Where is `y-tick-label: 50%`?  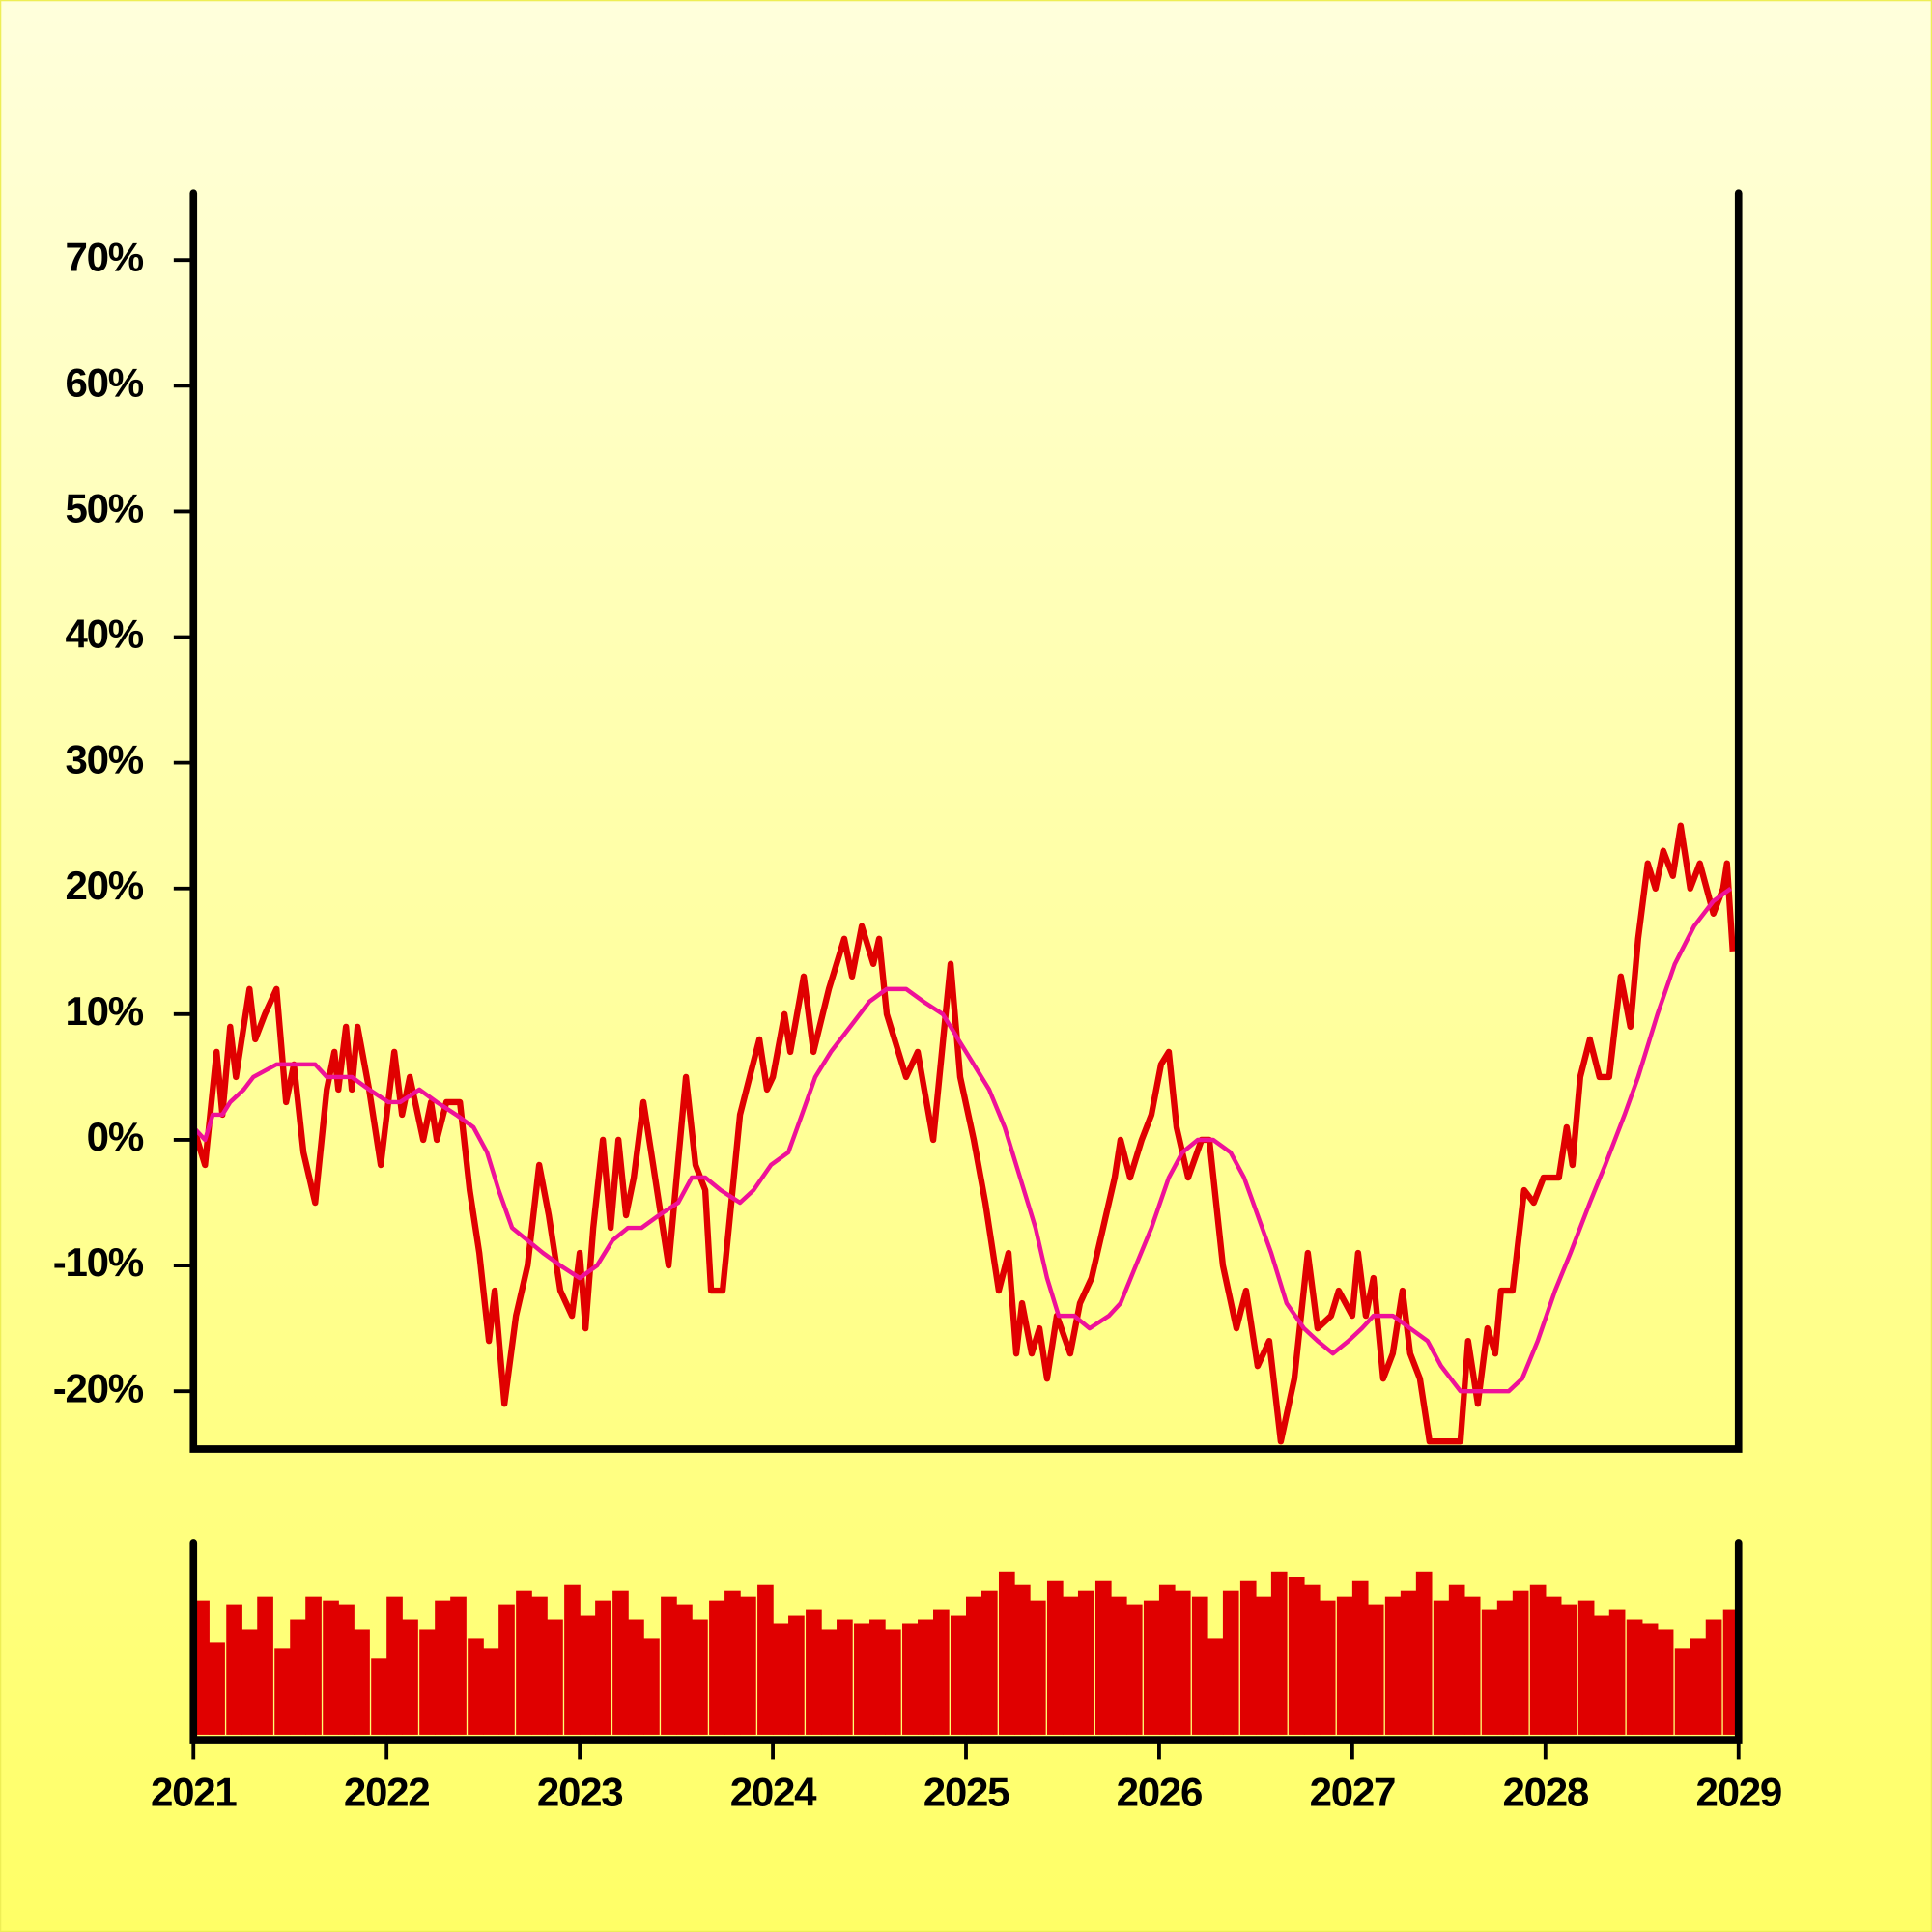 y-tick-label: 50% is located at coordinates (105, 508).